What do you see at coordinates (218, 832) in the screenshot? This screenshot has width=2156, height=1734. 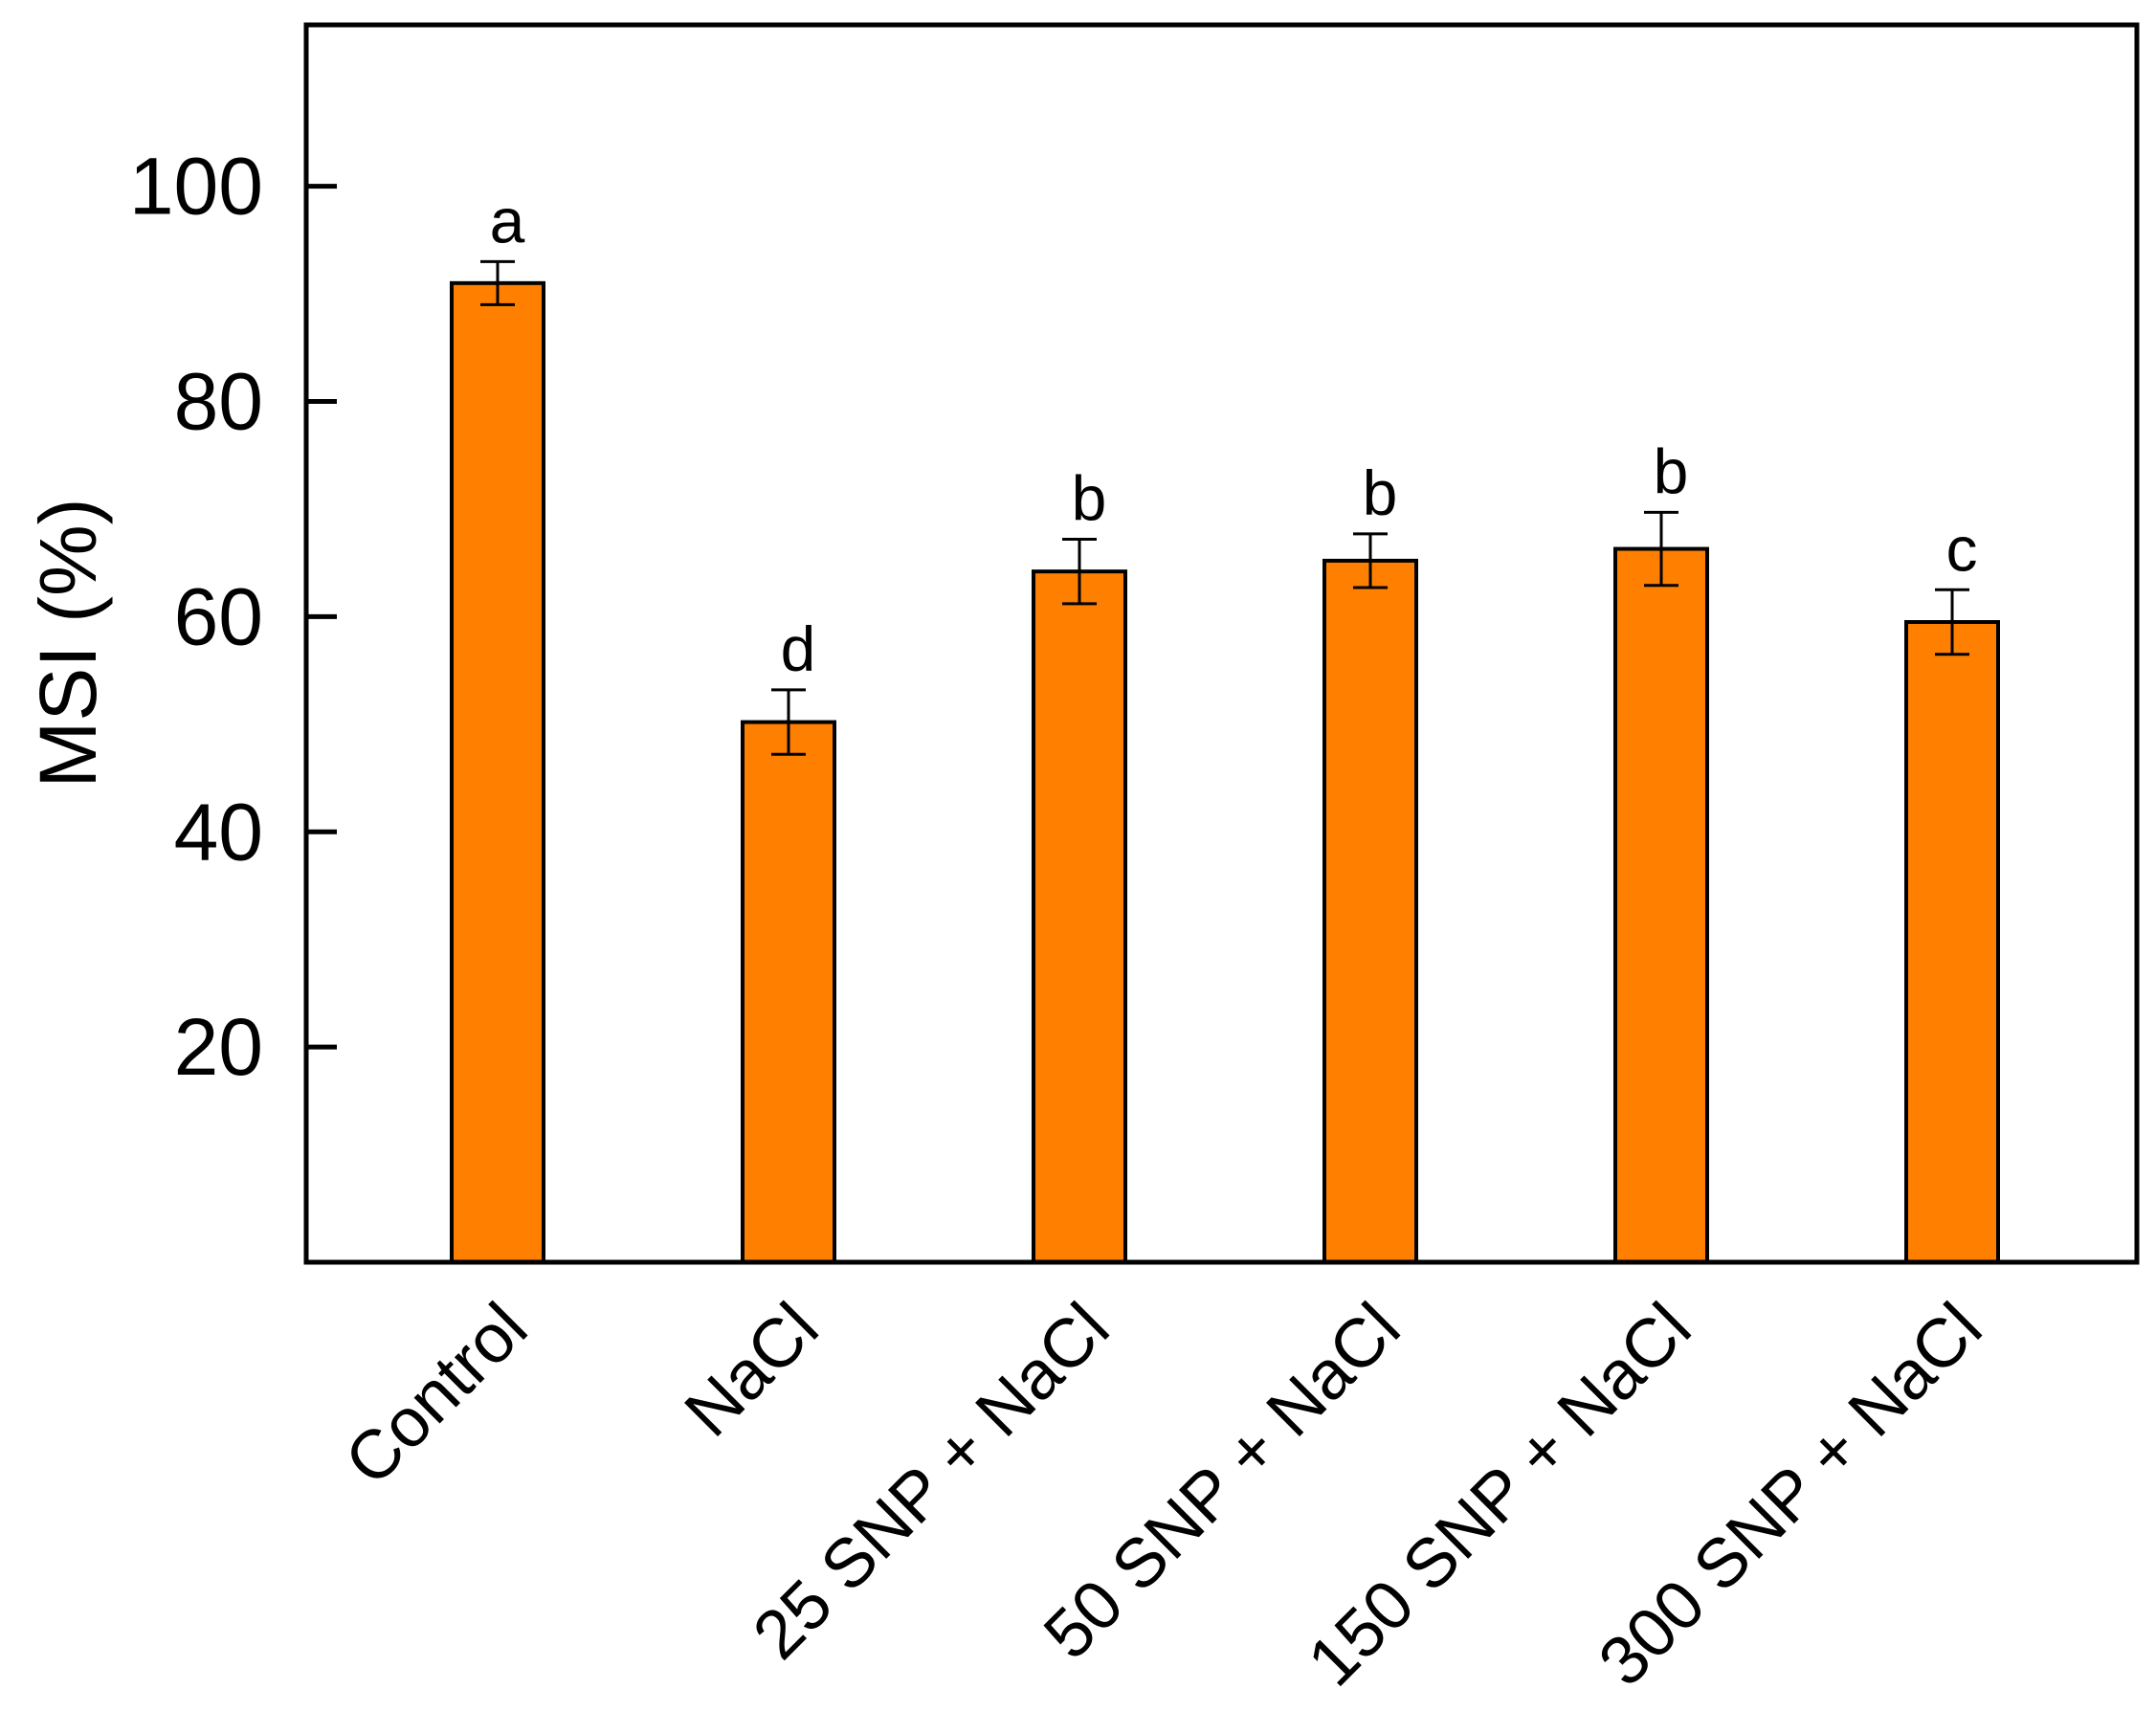 I see `y-tick-label: 40` at bounding box center [218, 832].